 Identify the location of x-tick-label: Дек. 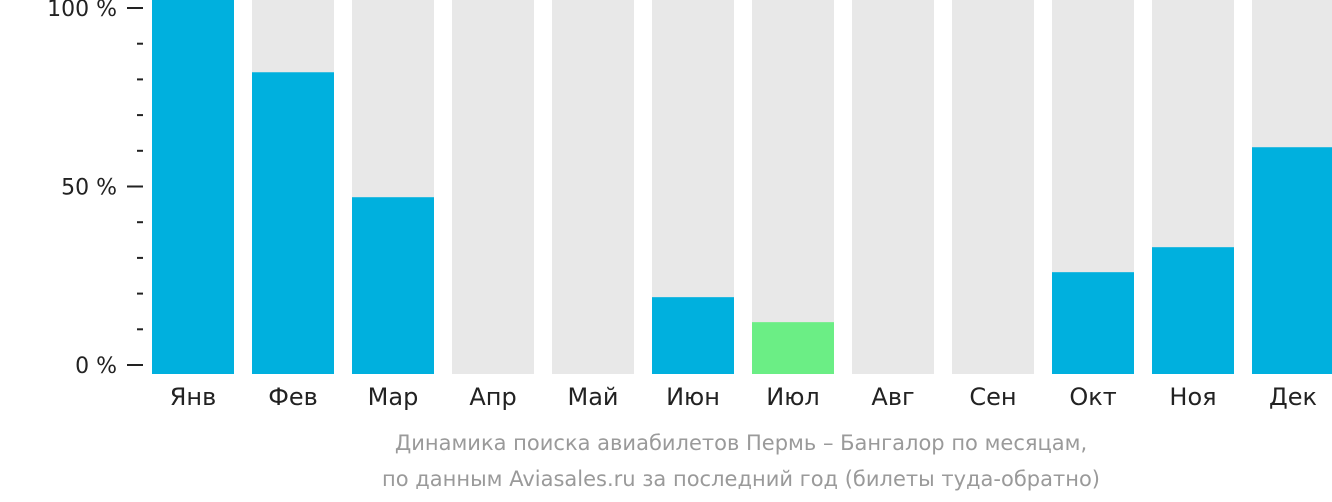
(1293, 397).